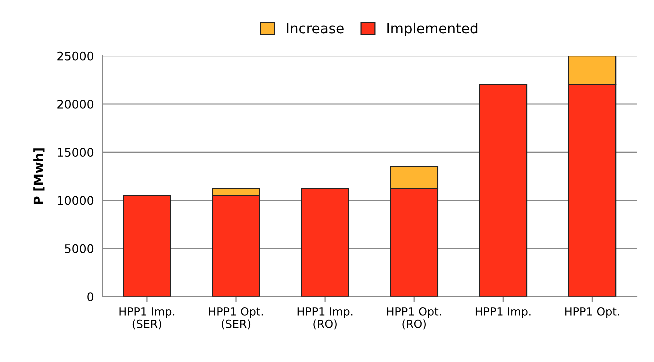 This screenshot has height=362, width=654. Describe the element at coordinates (236, 318) in the screenshot. I see `x-tick-label: HPP1 Opt. (SER)` at that location.